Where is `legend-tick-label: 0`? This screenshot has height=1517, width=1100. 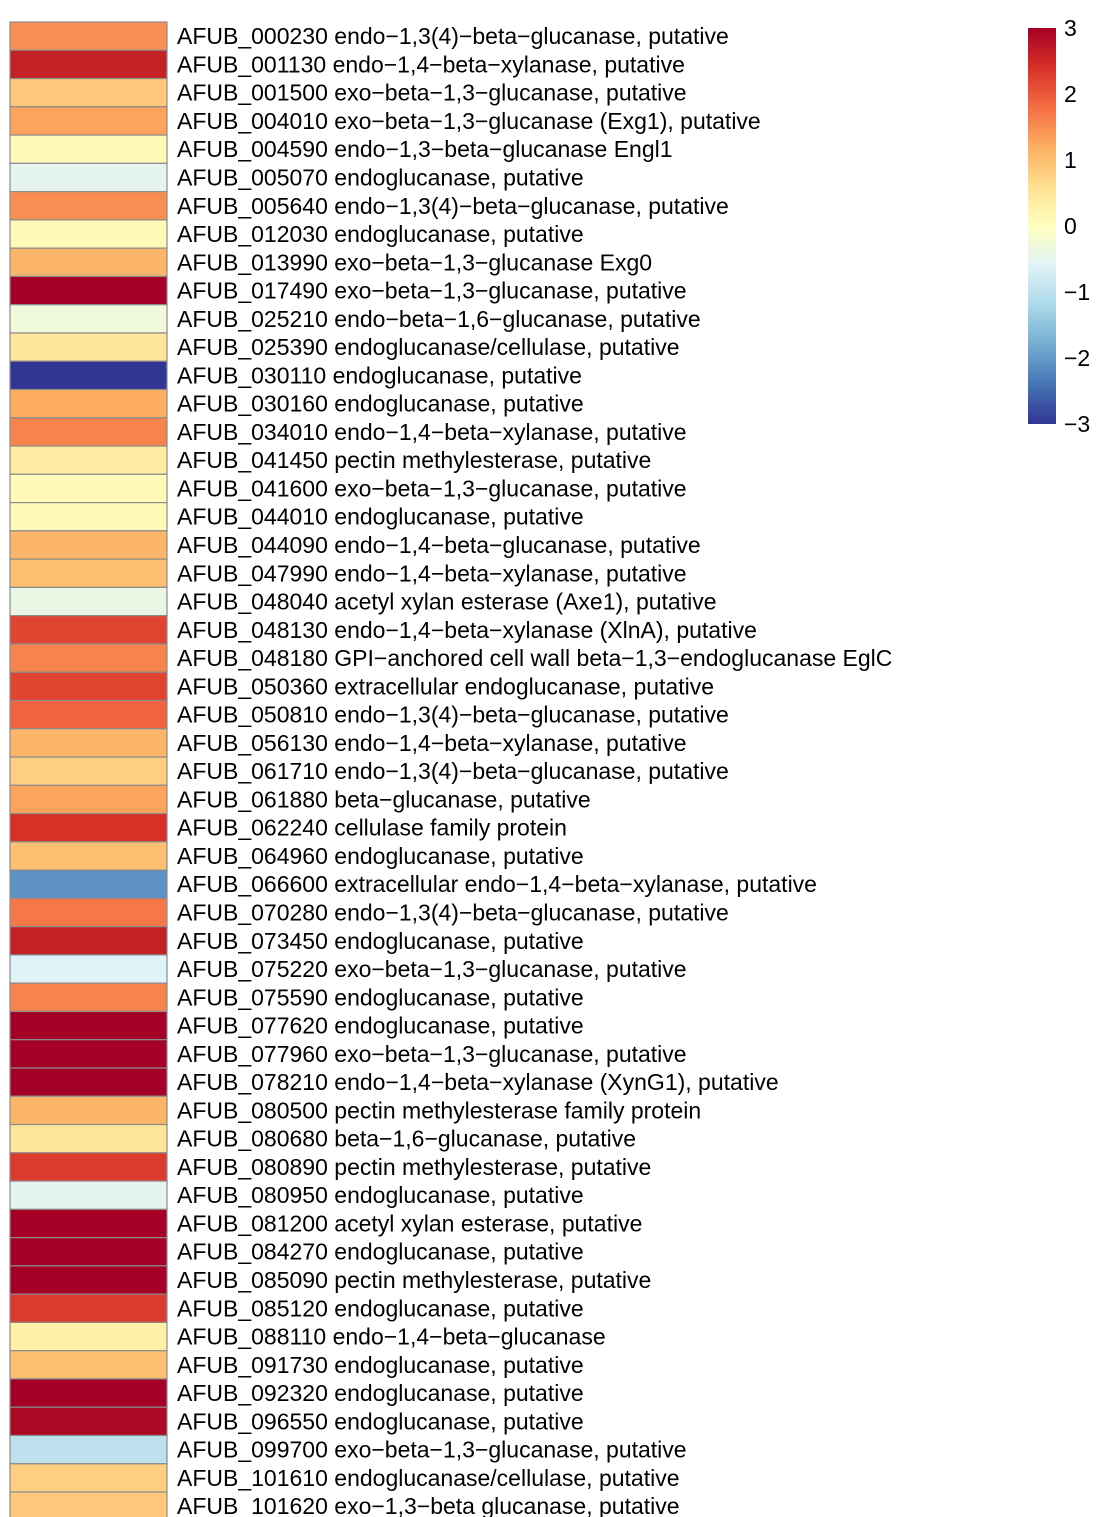
legend-tick-label: 0 is located at coordinates (1070, 226).